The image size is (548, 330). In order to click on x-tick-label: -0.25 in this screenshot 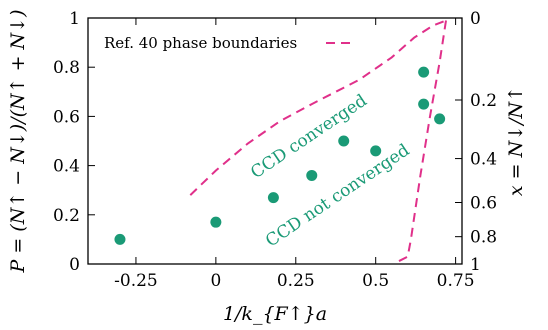, I will do `click(136, 281)`.